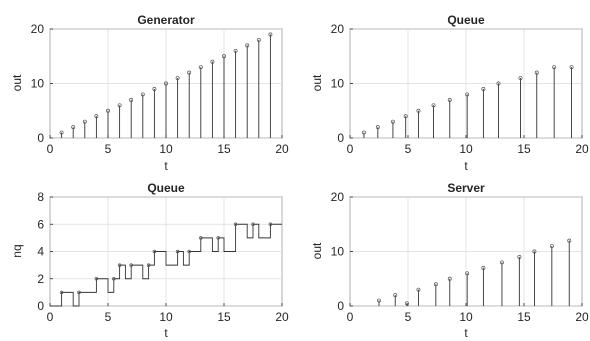  I want to click on y-tick-label: 6, so click(40, 224).